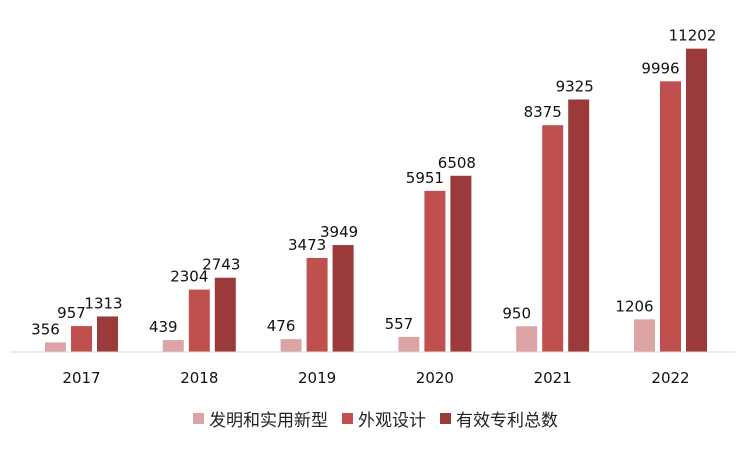 This screenshot has height=451, width=751. I want to click on bar-total-2019, so click(343, 298).